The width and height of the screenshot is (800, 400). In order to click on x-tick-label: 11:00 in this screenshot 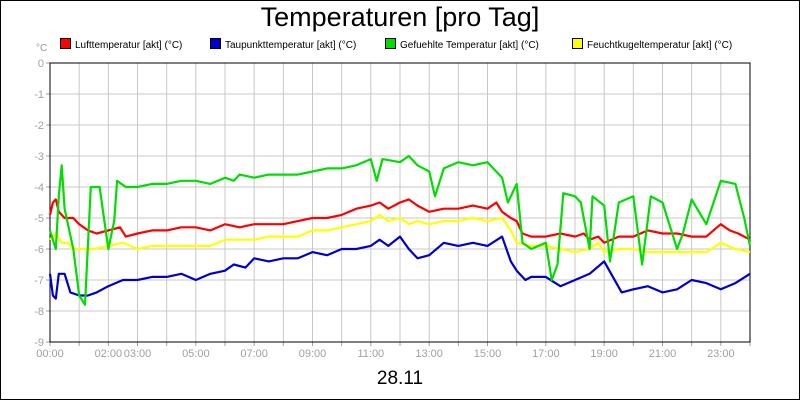, I will do `click(370, 354)`.